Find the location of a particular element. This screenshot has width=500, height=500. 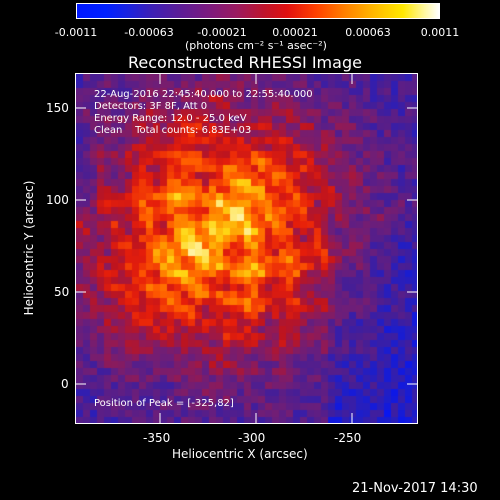

x-tick-label: -350 is located at coordinates (157, 438).